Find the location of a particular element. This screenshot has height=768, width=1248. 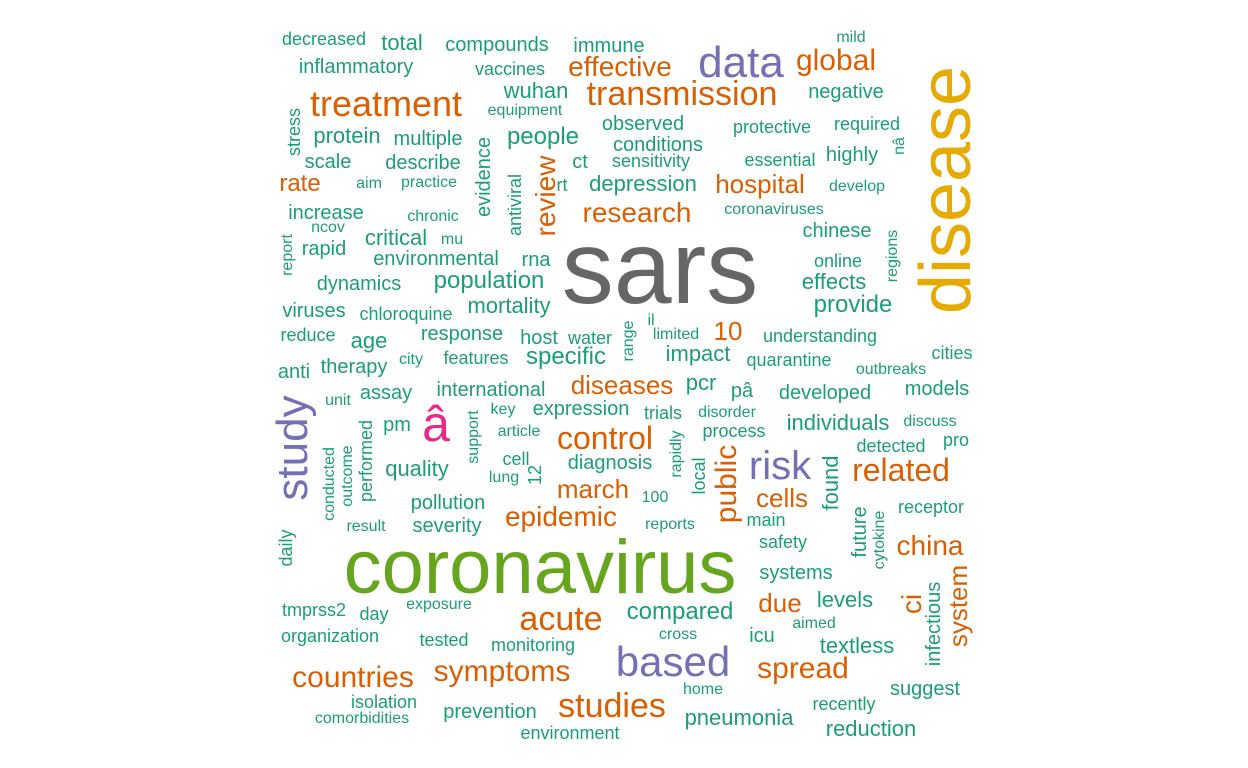

word: safety is located at coordinates (783, 542).